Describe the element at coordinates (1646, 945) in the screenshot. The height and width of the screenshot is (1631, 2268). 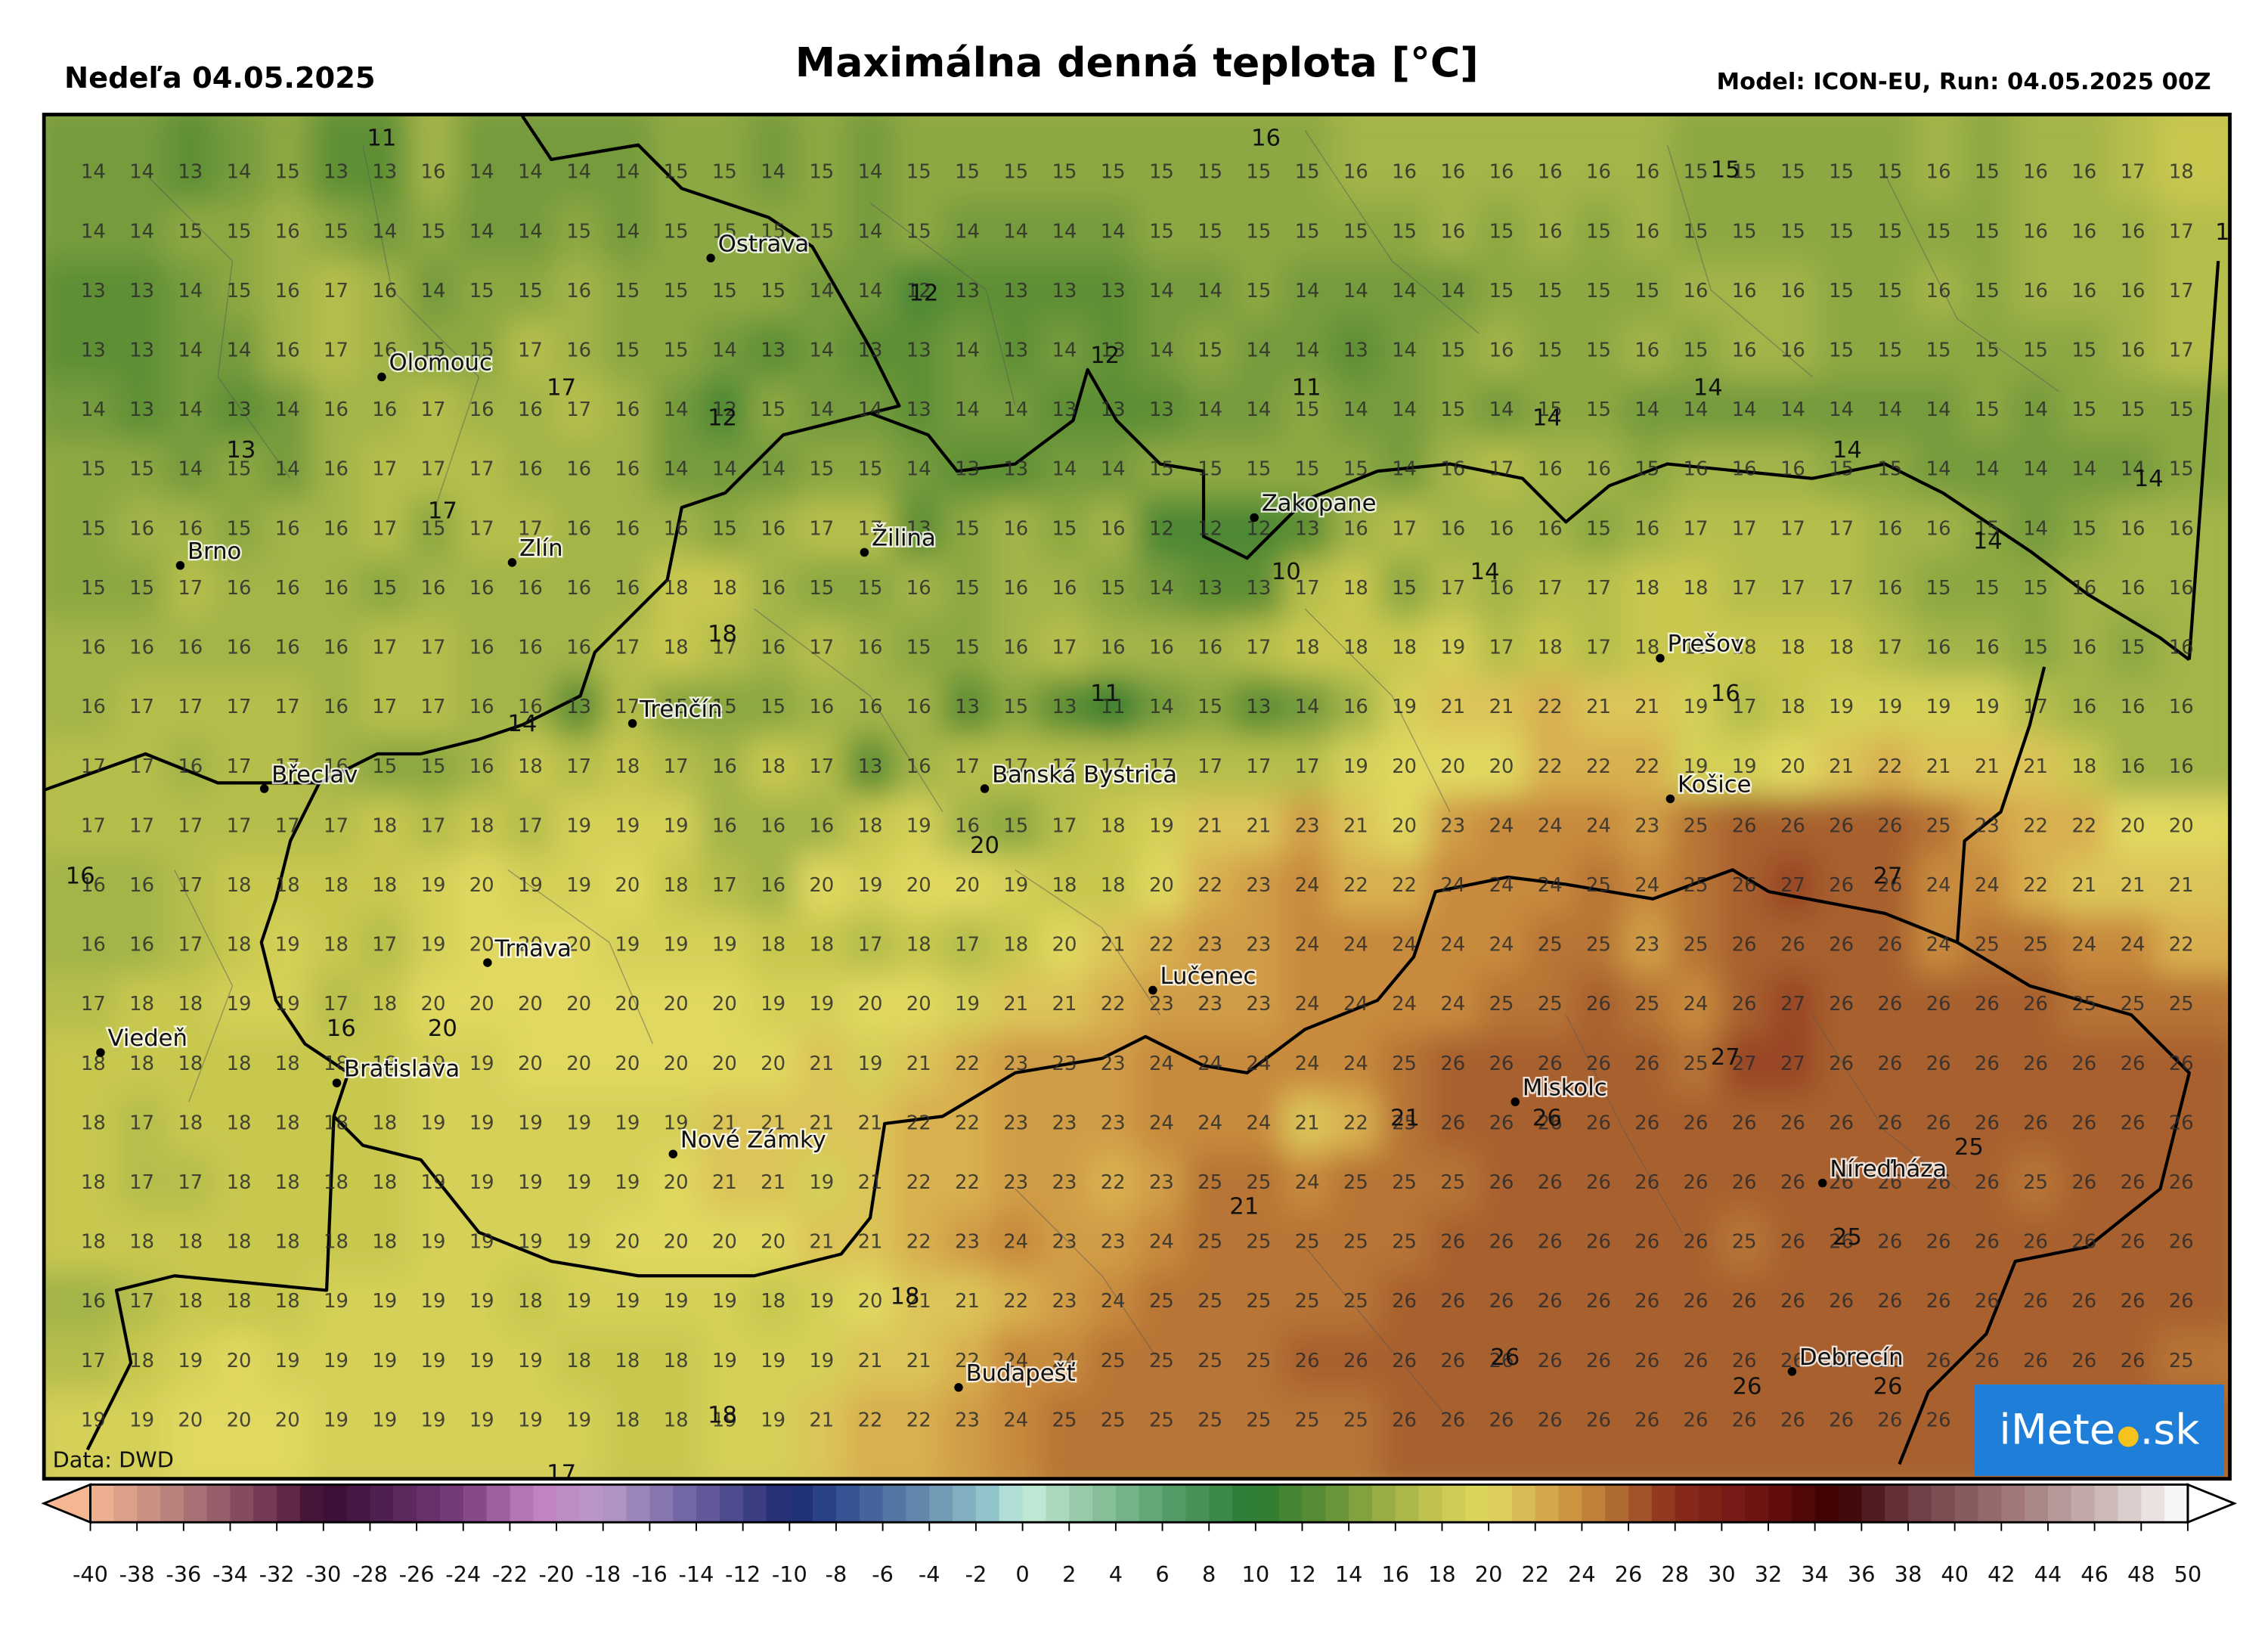
I see `grid-value: 23` at that location.